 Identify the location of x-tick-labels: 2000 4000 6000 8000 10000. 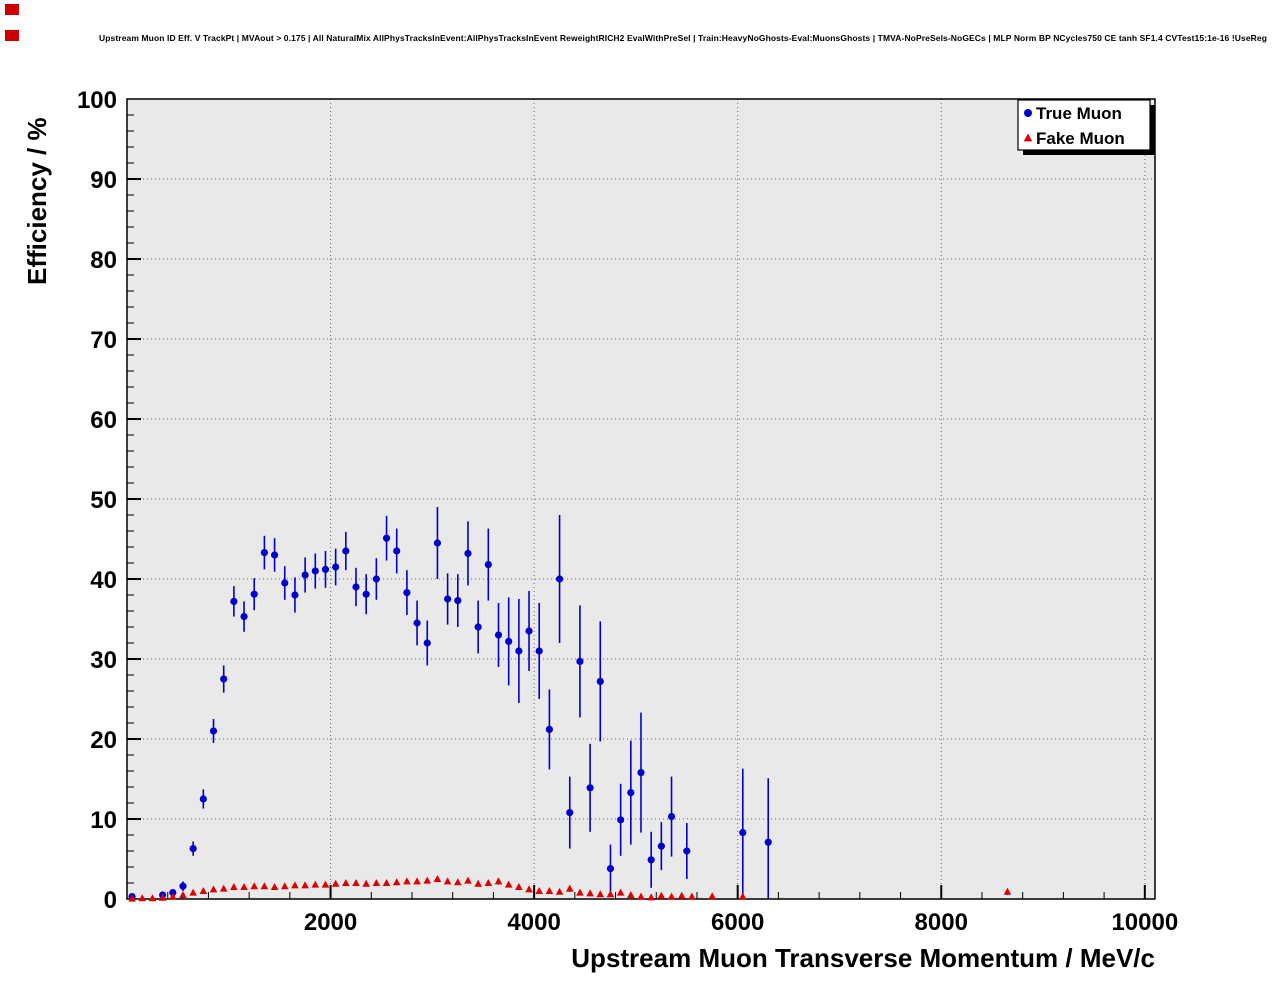
(741, 922).